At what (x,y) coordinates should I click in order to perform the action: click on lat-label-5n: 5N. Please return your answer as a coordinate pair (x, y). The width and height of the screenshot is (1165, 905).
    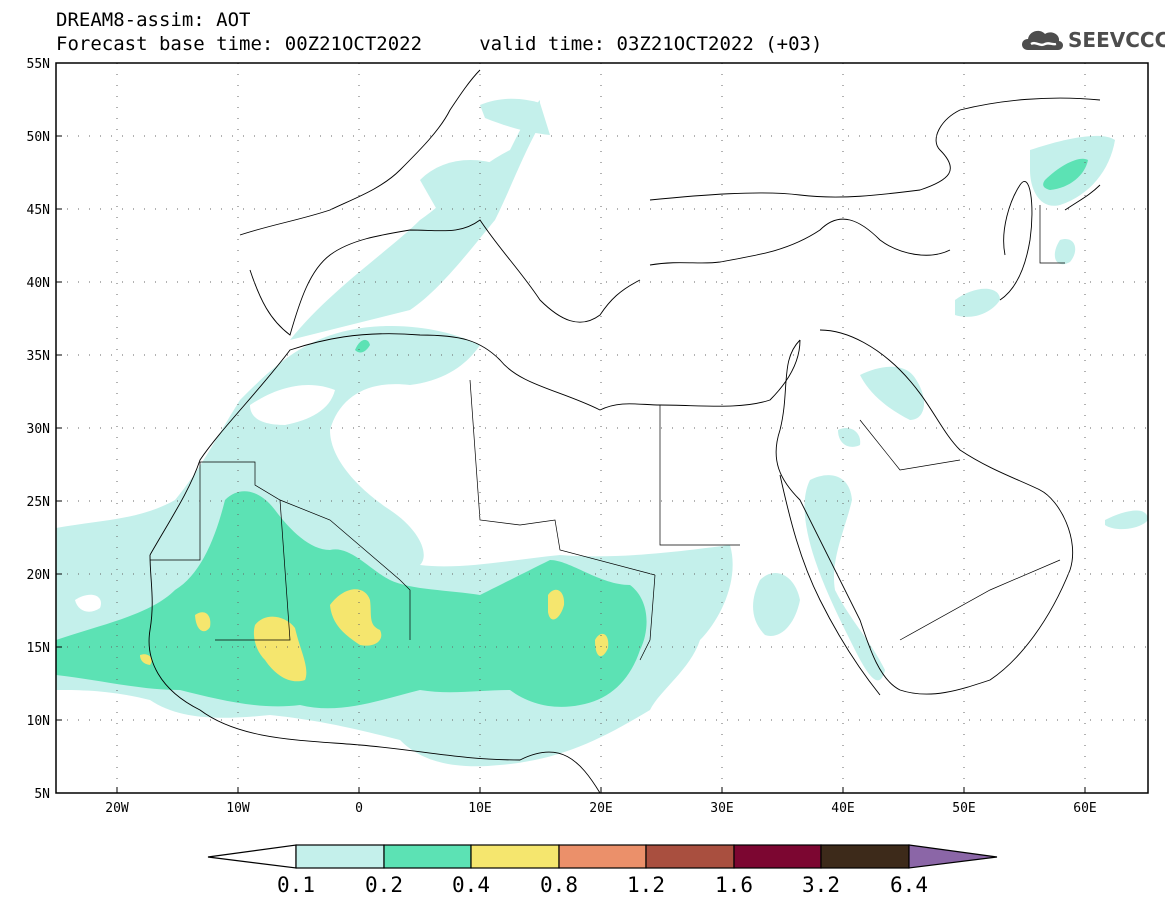
    Looking at the image, I should click on (42, 794).